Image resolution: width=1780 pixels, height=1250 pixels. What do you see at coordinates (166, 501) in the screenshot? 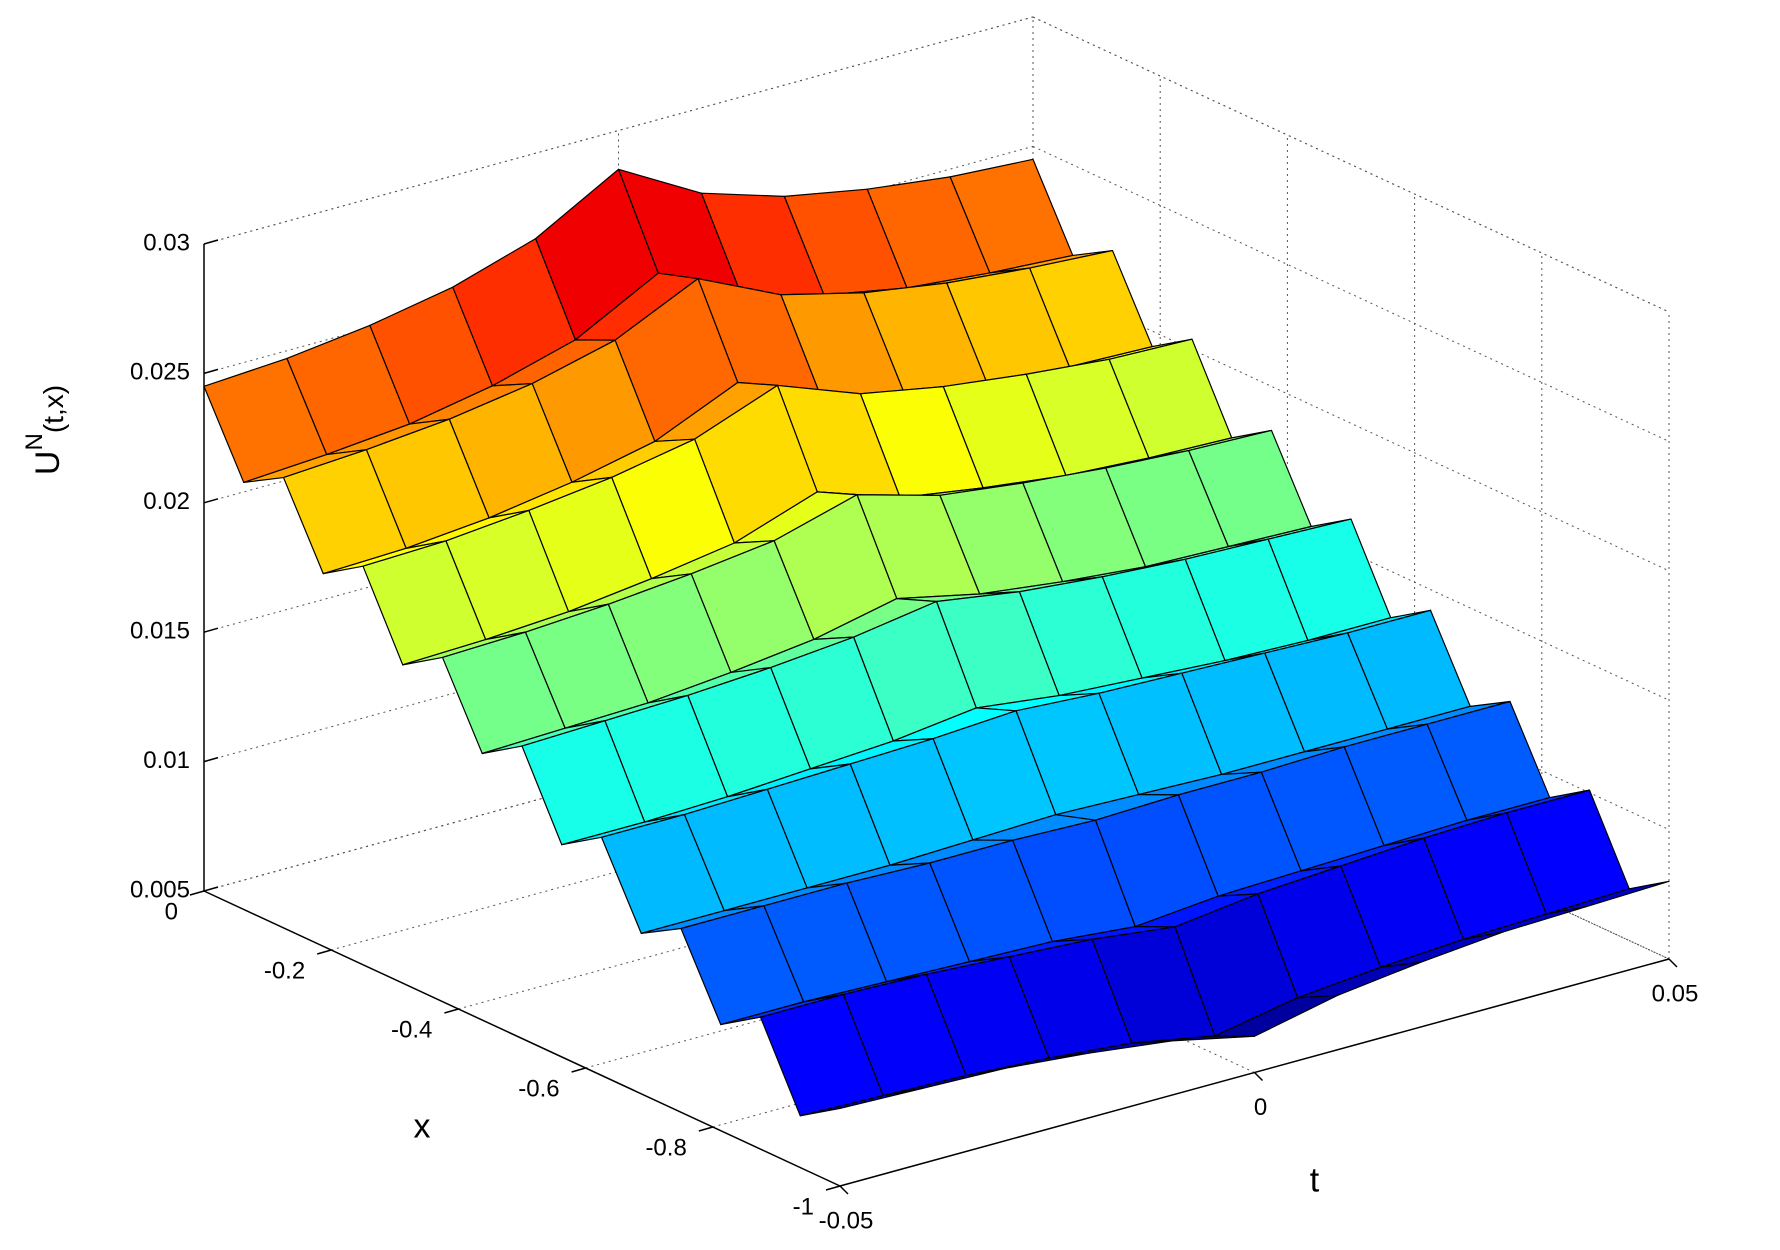
I see `z-tick-label: 0.02` at bounding box center [166, 501].